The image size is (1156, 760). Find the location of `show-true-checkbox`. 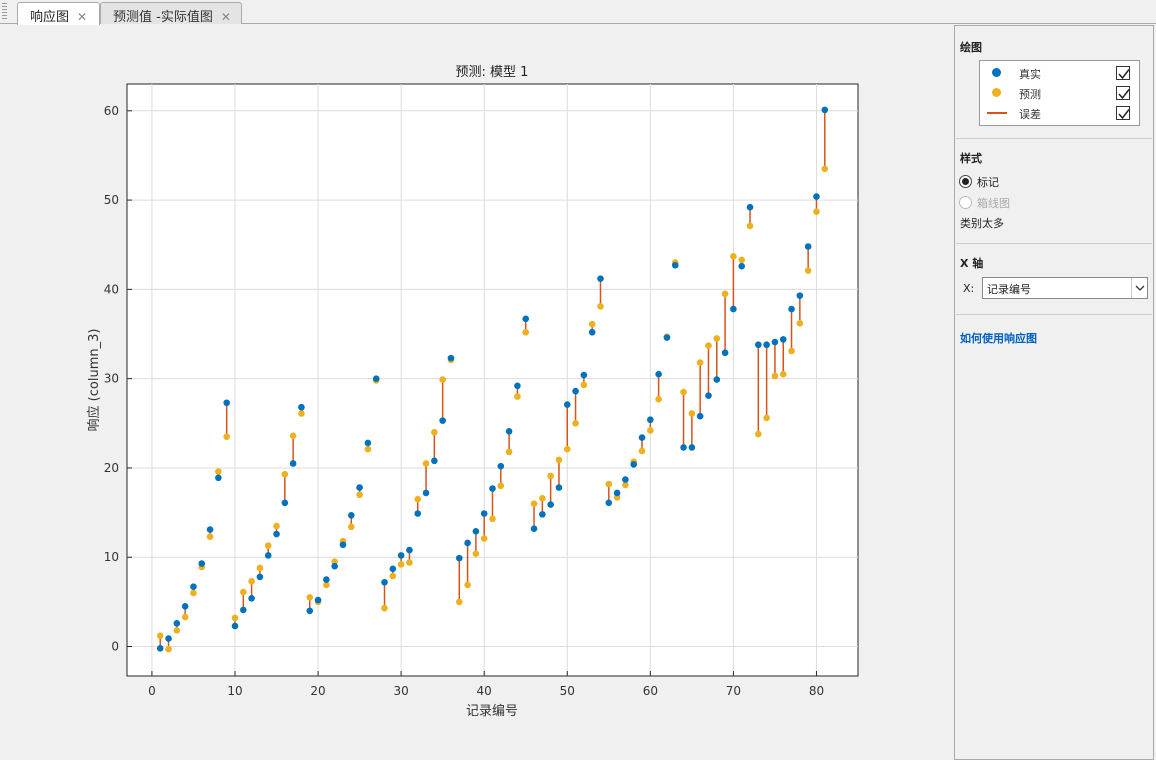

show-true-checkbox is located at coordinates (1123, 73).